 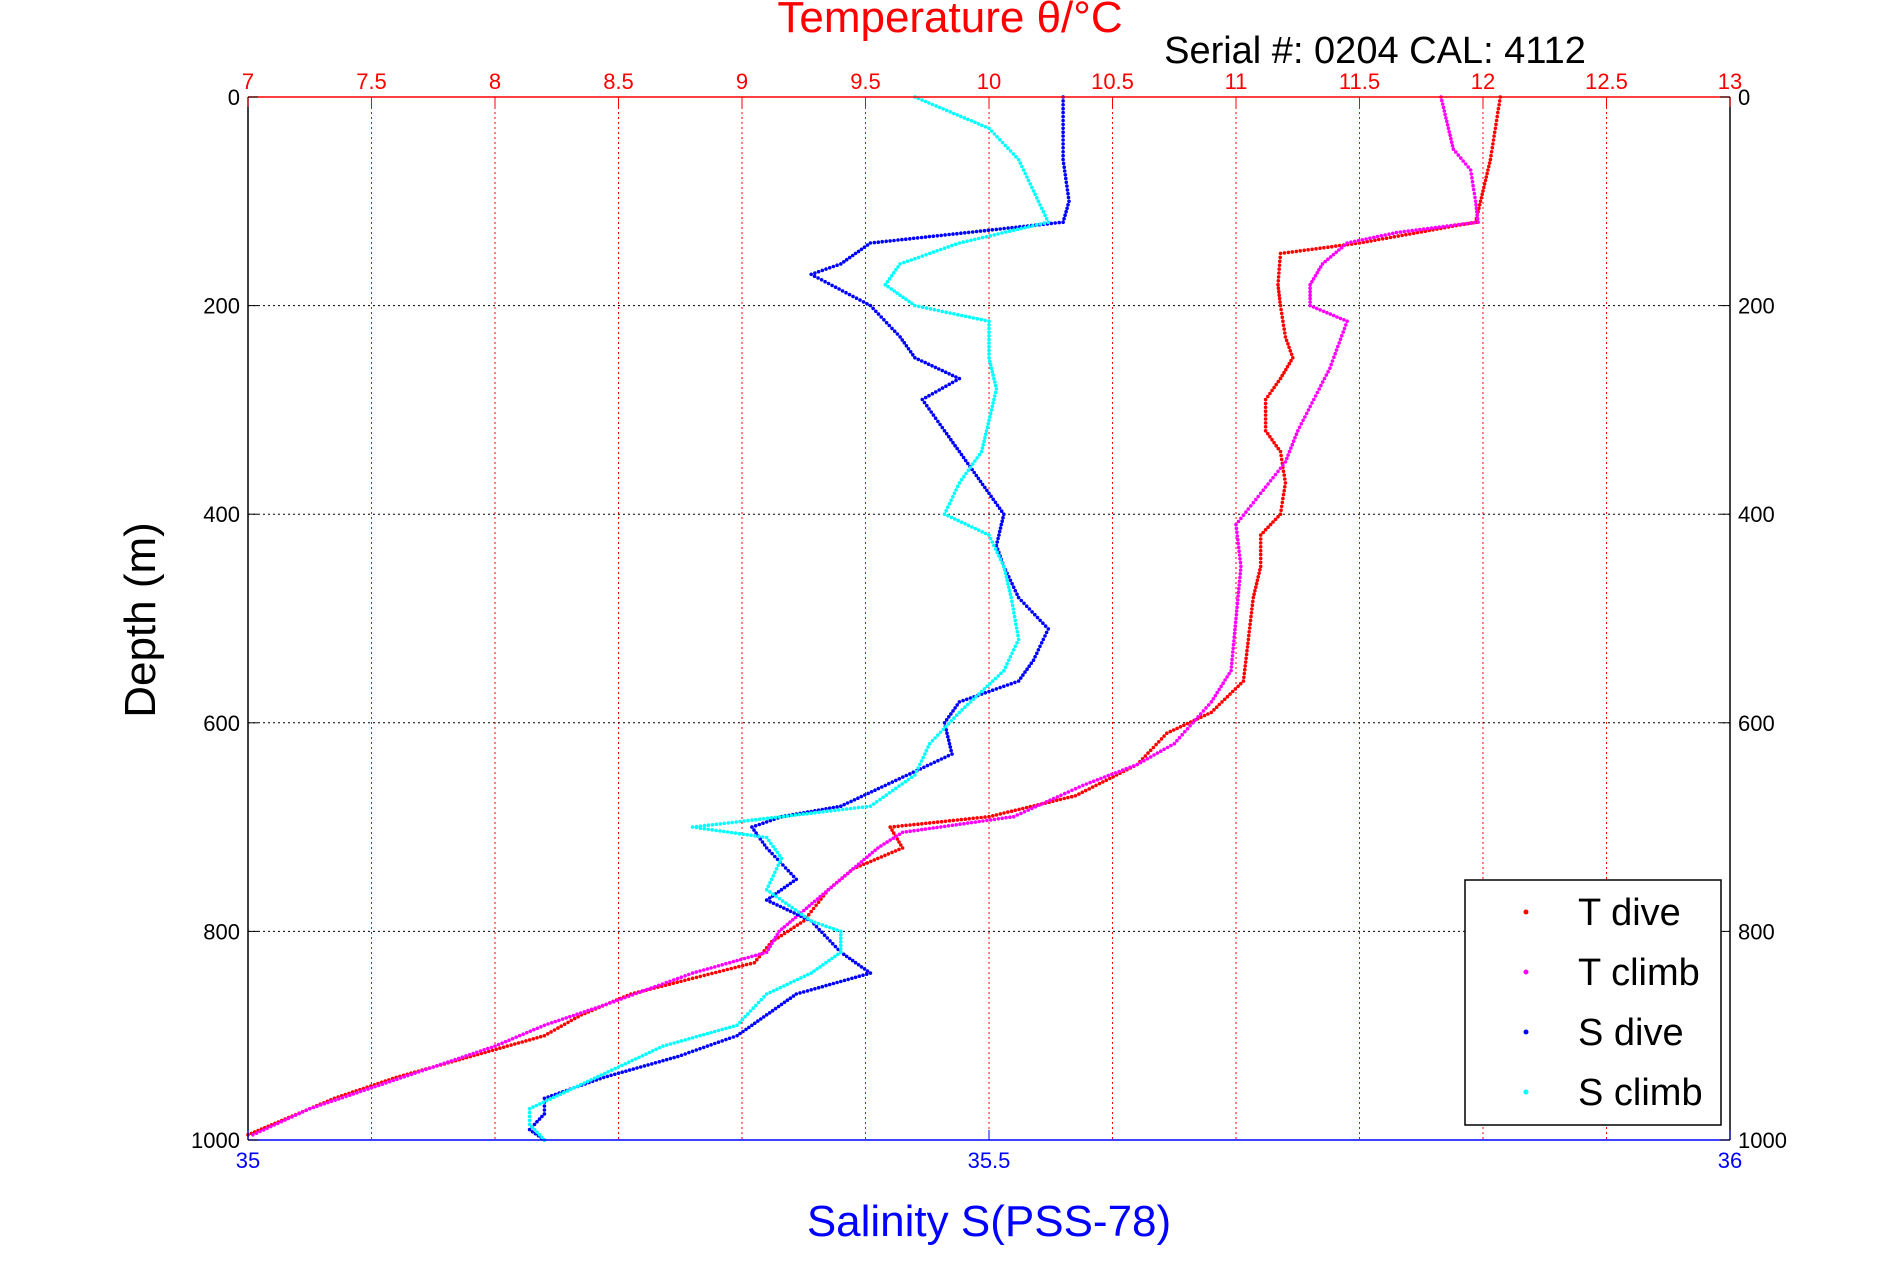 What do you see at coordinates (989, 81) in the screenshot?
I see `temp-tick-label: 10` at bounding box center [989, 81].